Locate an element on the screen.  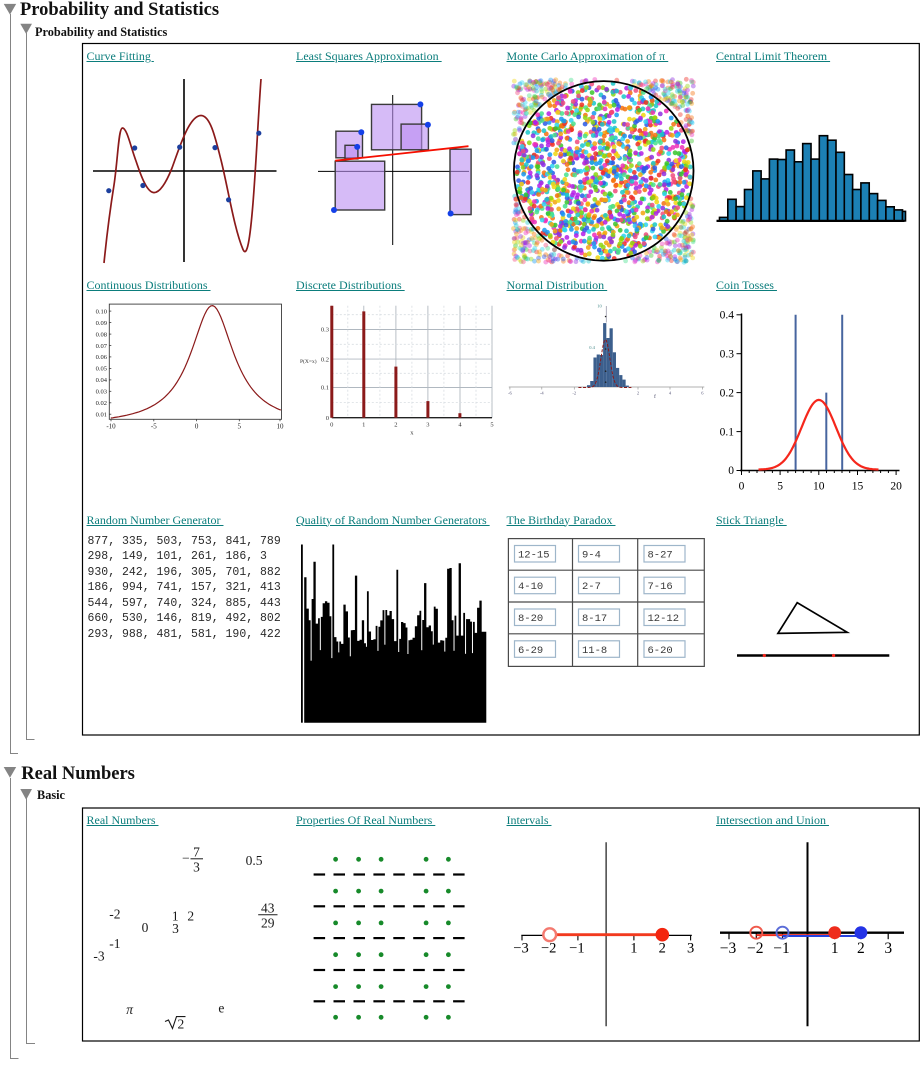
svg-text: 6-29 is located at coordinates (530, 651).